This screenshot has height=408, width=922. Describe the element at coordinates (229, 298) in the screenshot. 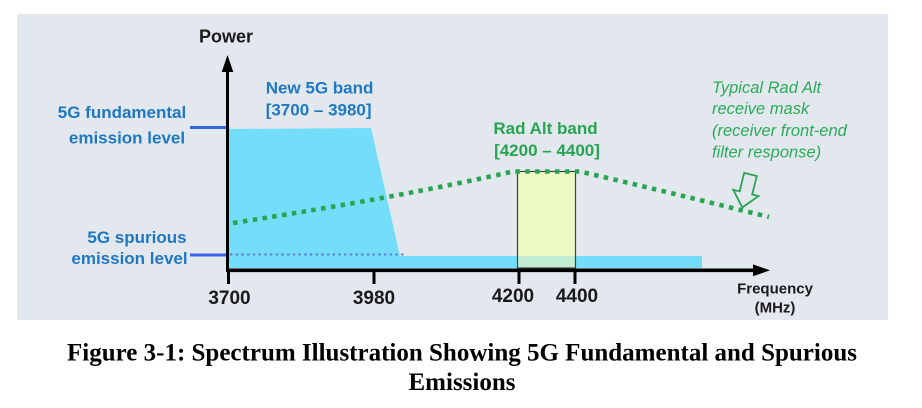

I see `svg-text: 3700` at that location.